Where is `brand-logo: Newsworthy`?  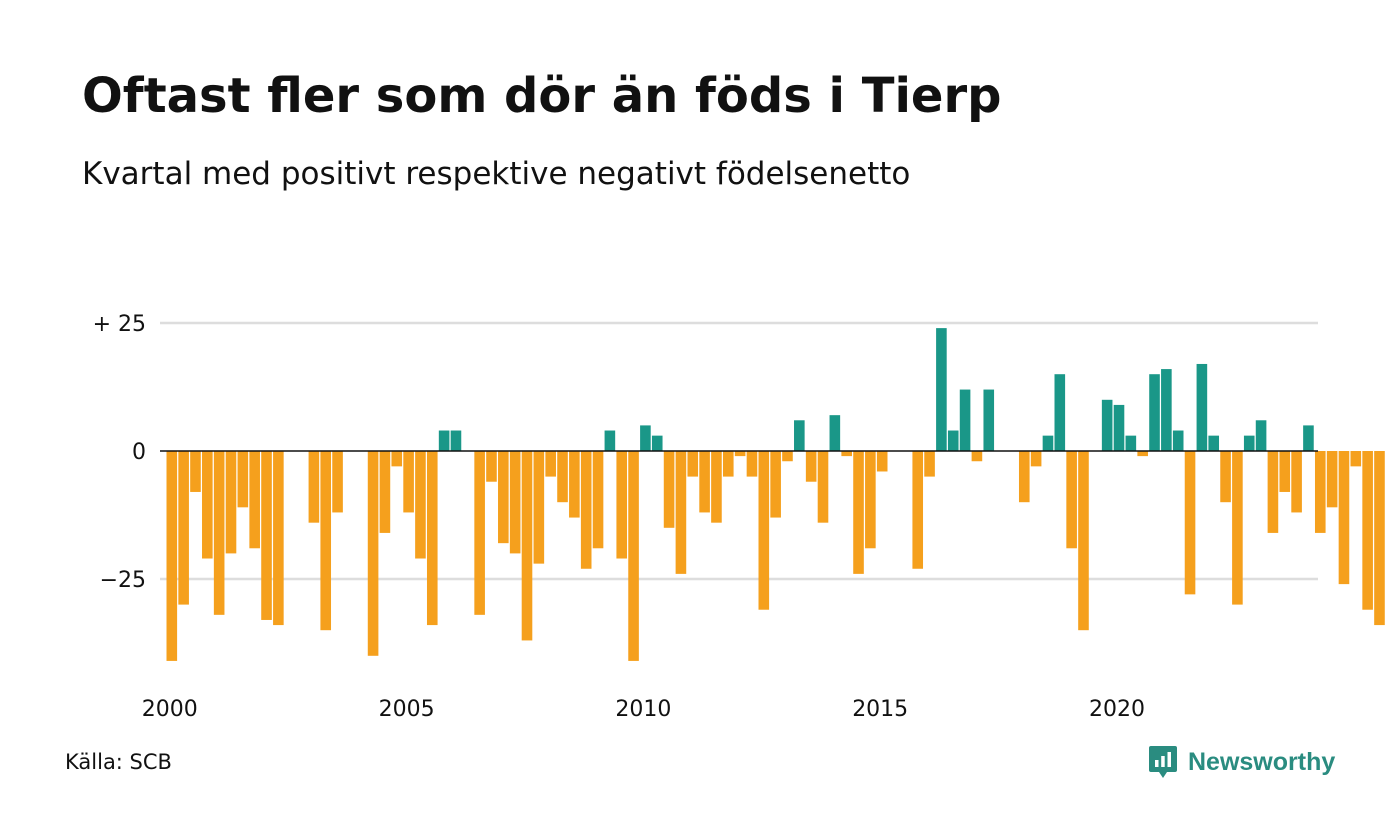 brand-logo: Newsworthy is located at coordinates (1241, 762).